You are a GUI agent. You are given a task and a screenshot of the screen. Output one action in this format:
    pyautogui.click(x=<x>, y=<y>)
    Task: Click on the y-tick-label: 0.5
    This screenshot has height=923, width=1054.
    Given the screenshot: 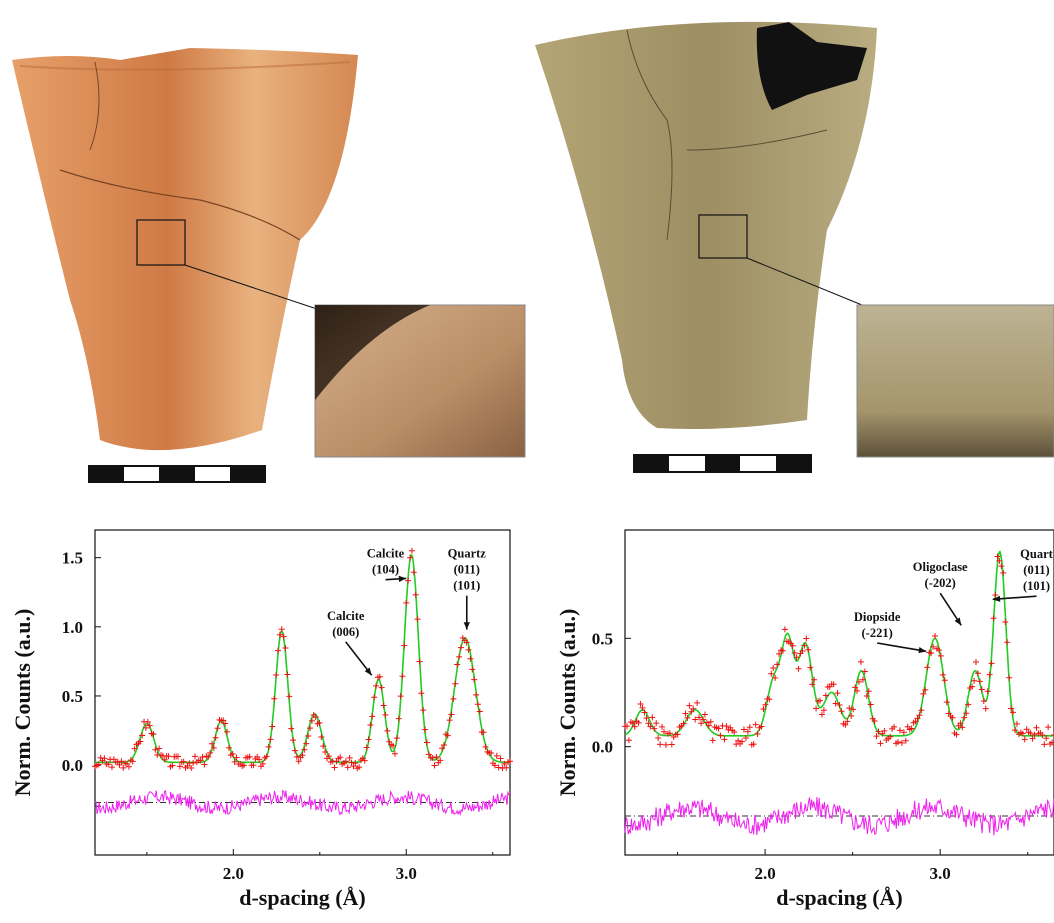 What is the action you would take?
    pyautogui.click(x=602, y=638)
    